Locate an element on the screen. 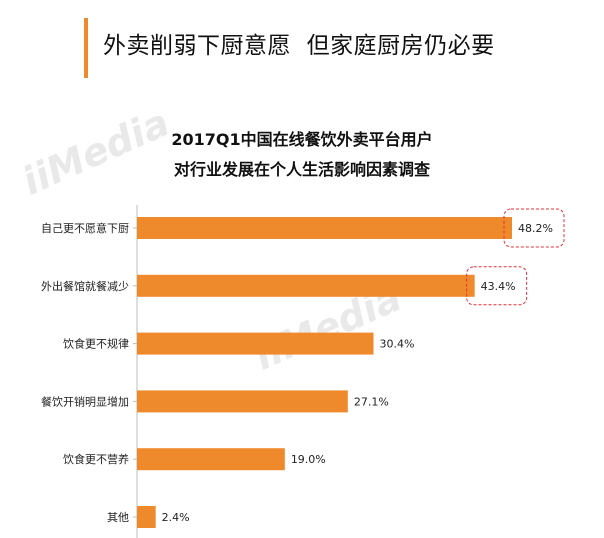 The height and width of the screenshot is (538, 604). category-label: 自己更不愿意下厨 is located at coordinates (85, 228).